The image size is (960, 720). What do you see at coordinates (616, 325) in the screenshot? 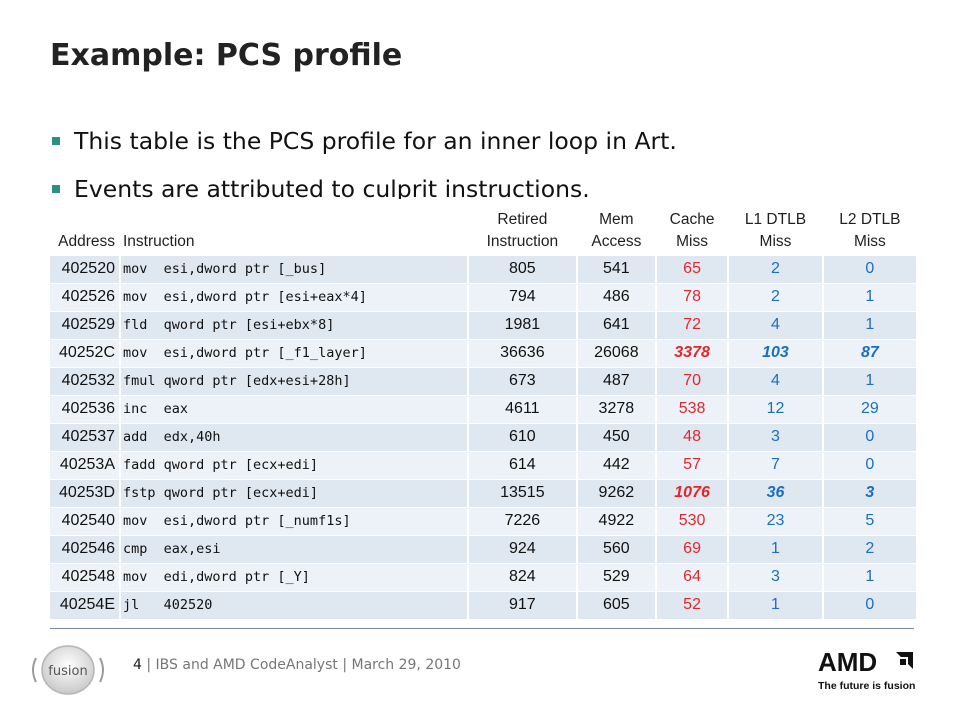
I see `cell-mem-access: 641` at bounding box center [616, 325].